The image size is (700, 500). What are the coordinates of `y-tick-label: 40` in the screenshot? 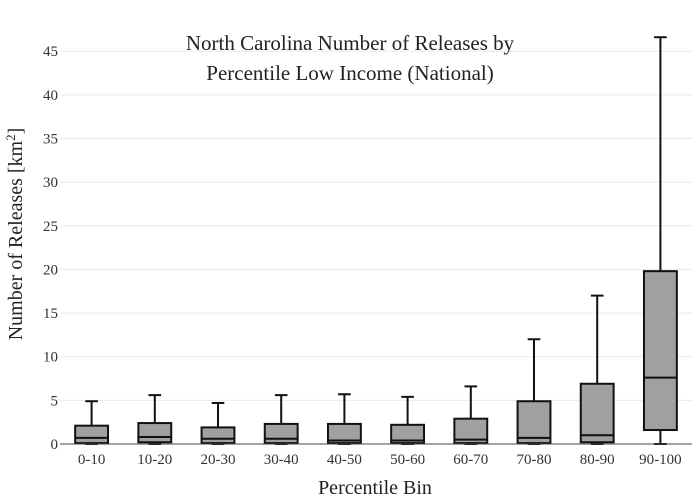 It's located at (50, 96).